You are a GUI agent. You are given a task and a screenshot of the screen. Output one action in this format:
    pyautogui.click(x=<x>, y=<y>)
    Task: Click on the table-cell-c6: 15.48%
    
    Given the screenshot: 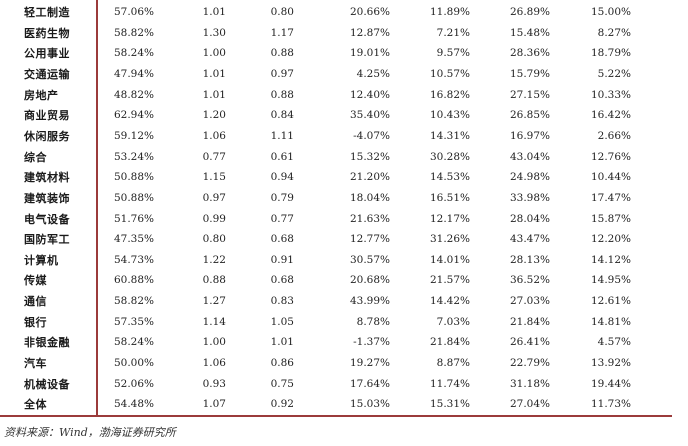 What is the action you would take?
    pyautogui.click(x=529, y=32)
    